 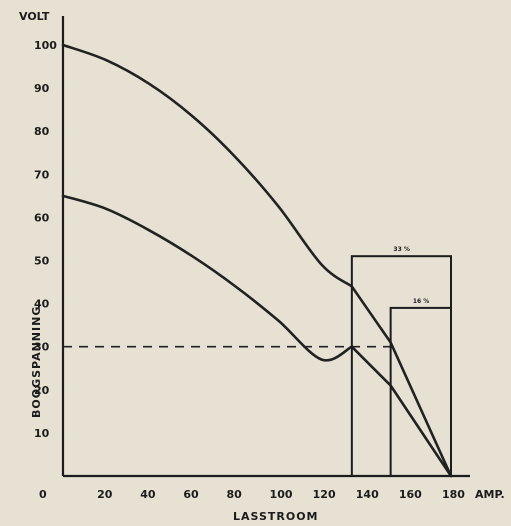 I want to click on x-tick-label: 40, so click(x=148, y=494).